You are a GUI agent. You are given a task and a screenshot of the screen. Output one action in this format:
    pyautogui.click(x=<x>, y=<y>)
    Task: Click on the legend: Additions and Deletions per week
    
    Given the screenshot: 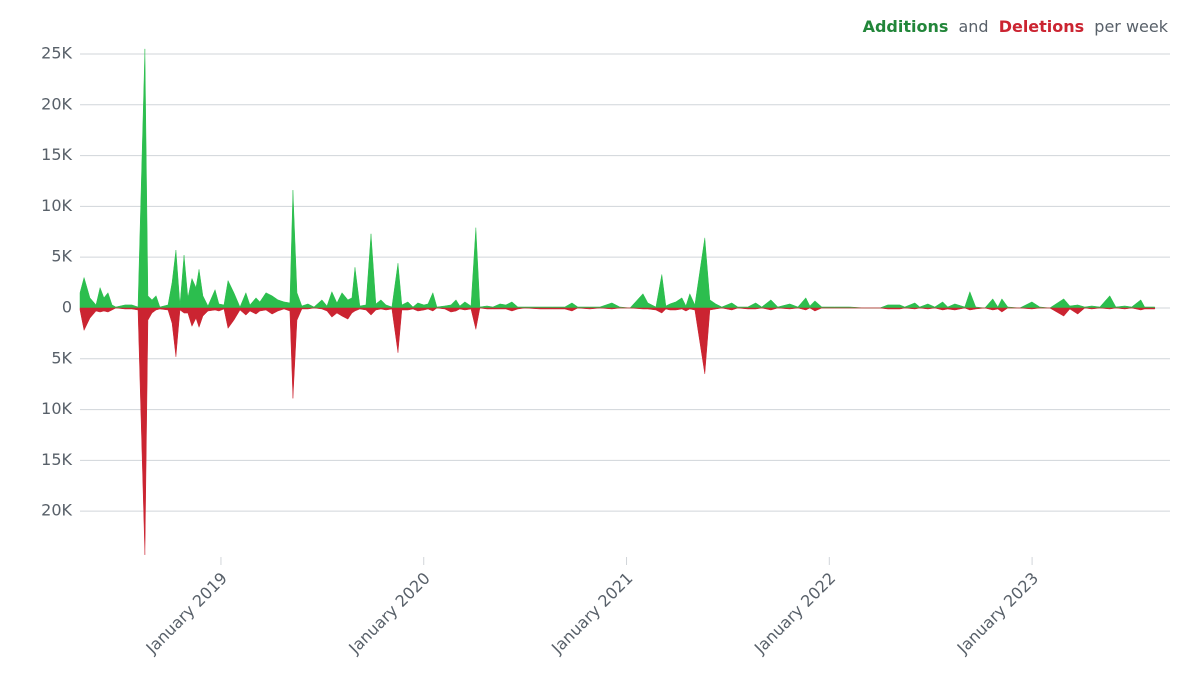 What is the action you would take?
    pyautogui.click(x=1016, y=26)
    